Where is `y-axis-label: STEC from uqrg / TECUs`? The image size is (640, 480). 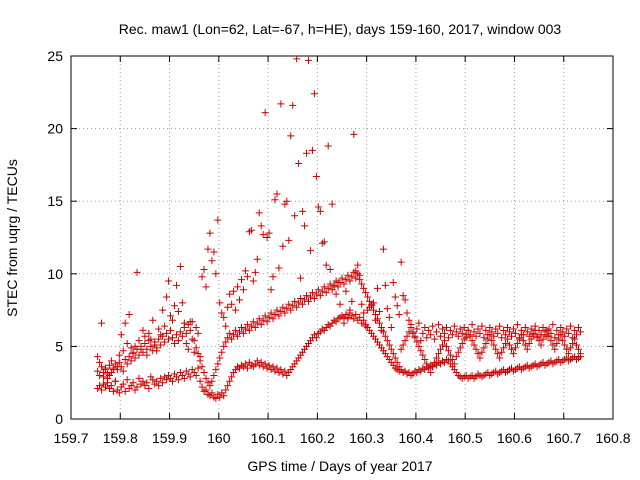 y-axis-label: STEC from uqrg / TECUs is located at coordinates (12, 238).